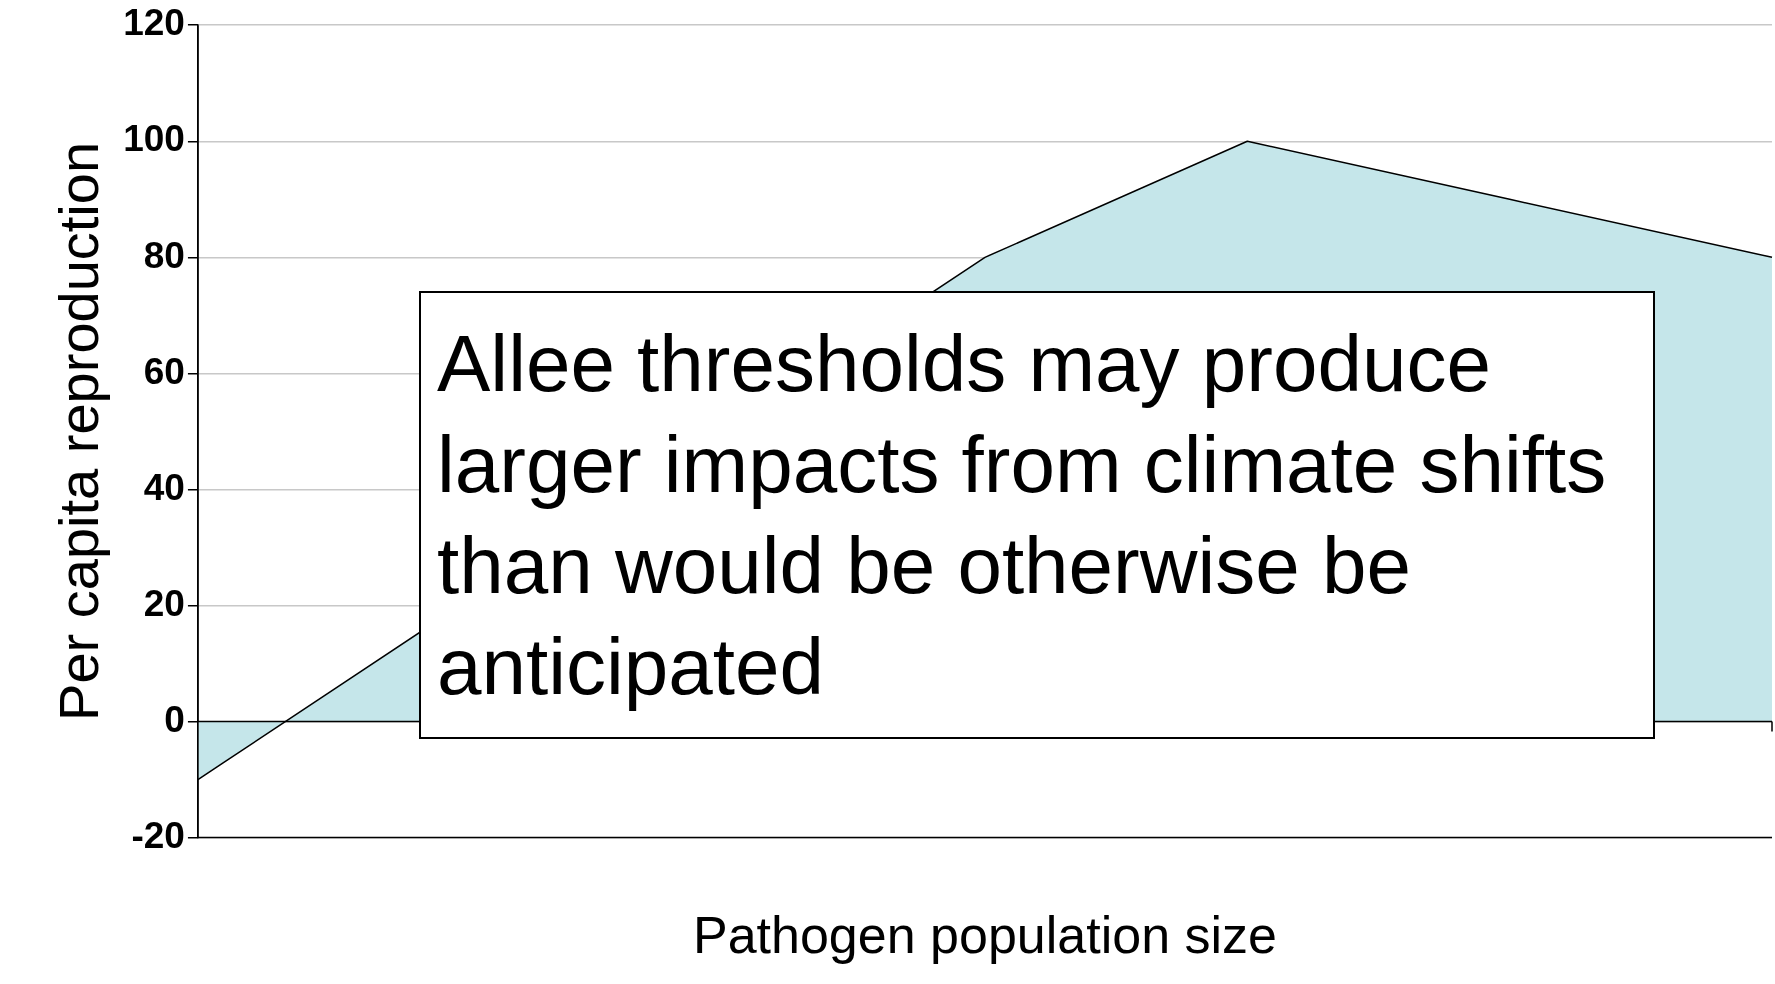  I want to click on y-tick-label: 40, so click(164, 487).